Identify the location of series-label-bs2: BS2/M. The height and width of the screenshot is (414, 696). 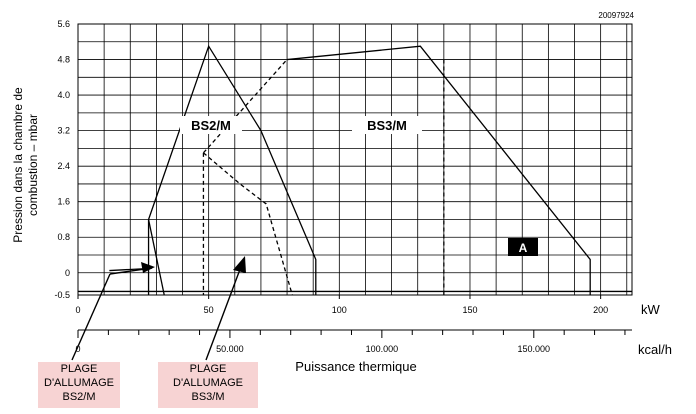
(211, 125).